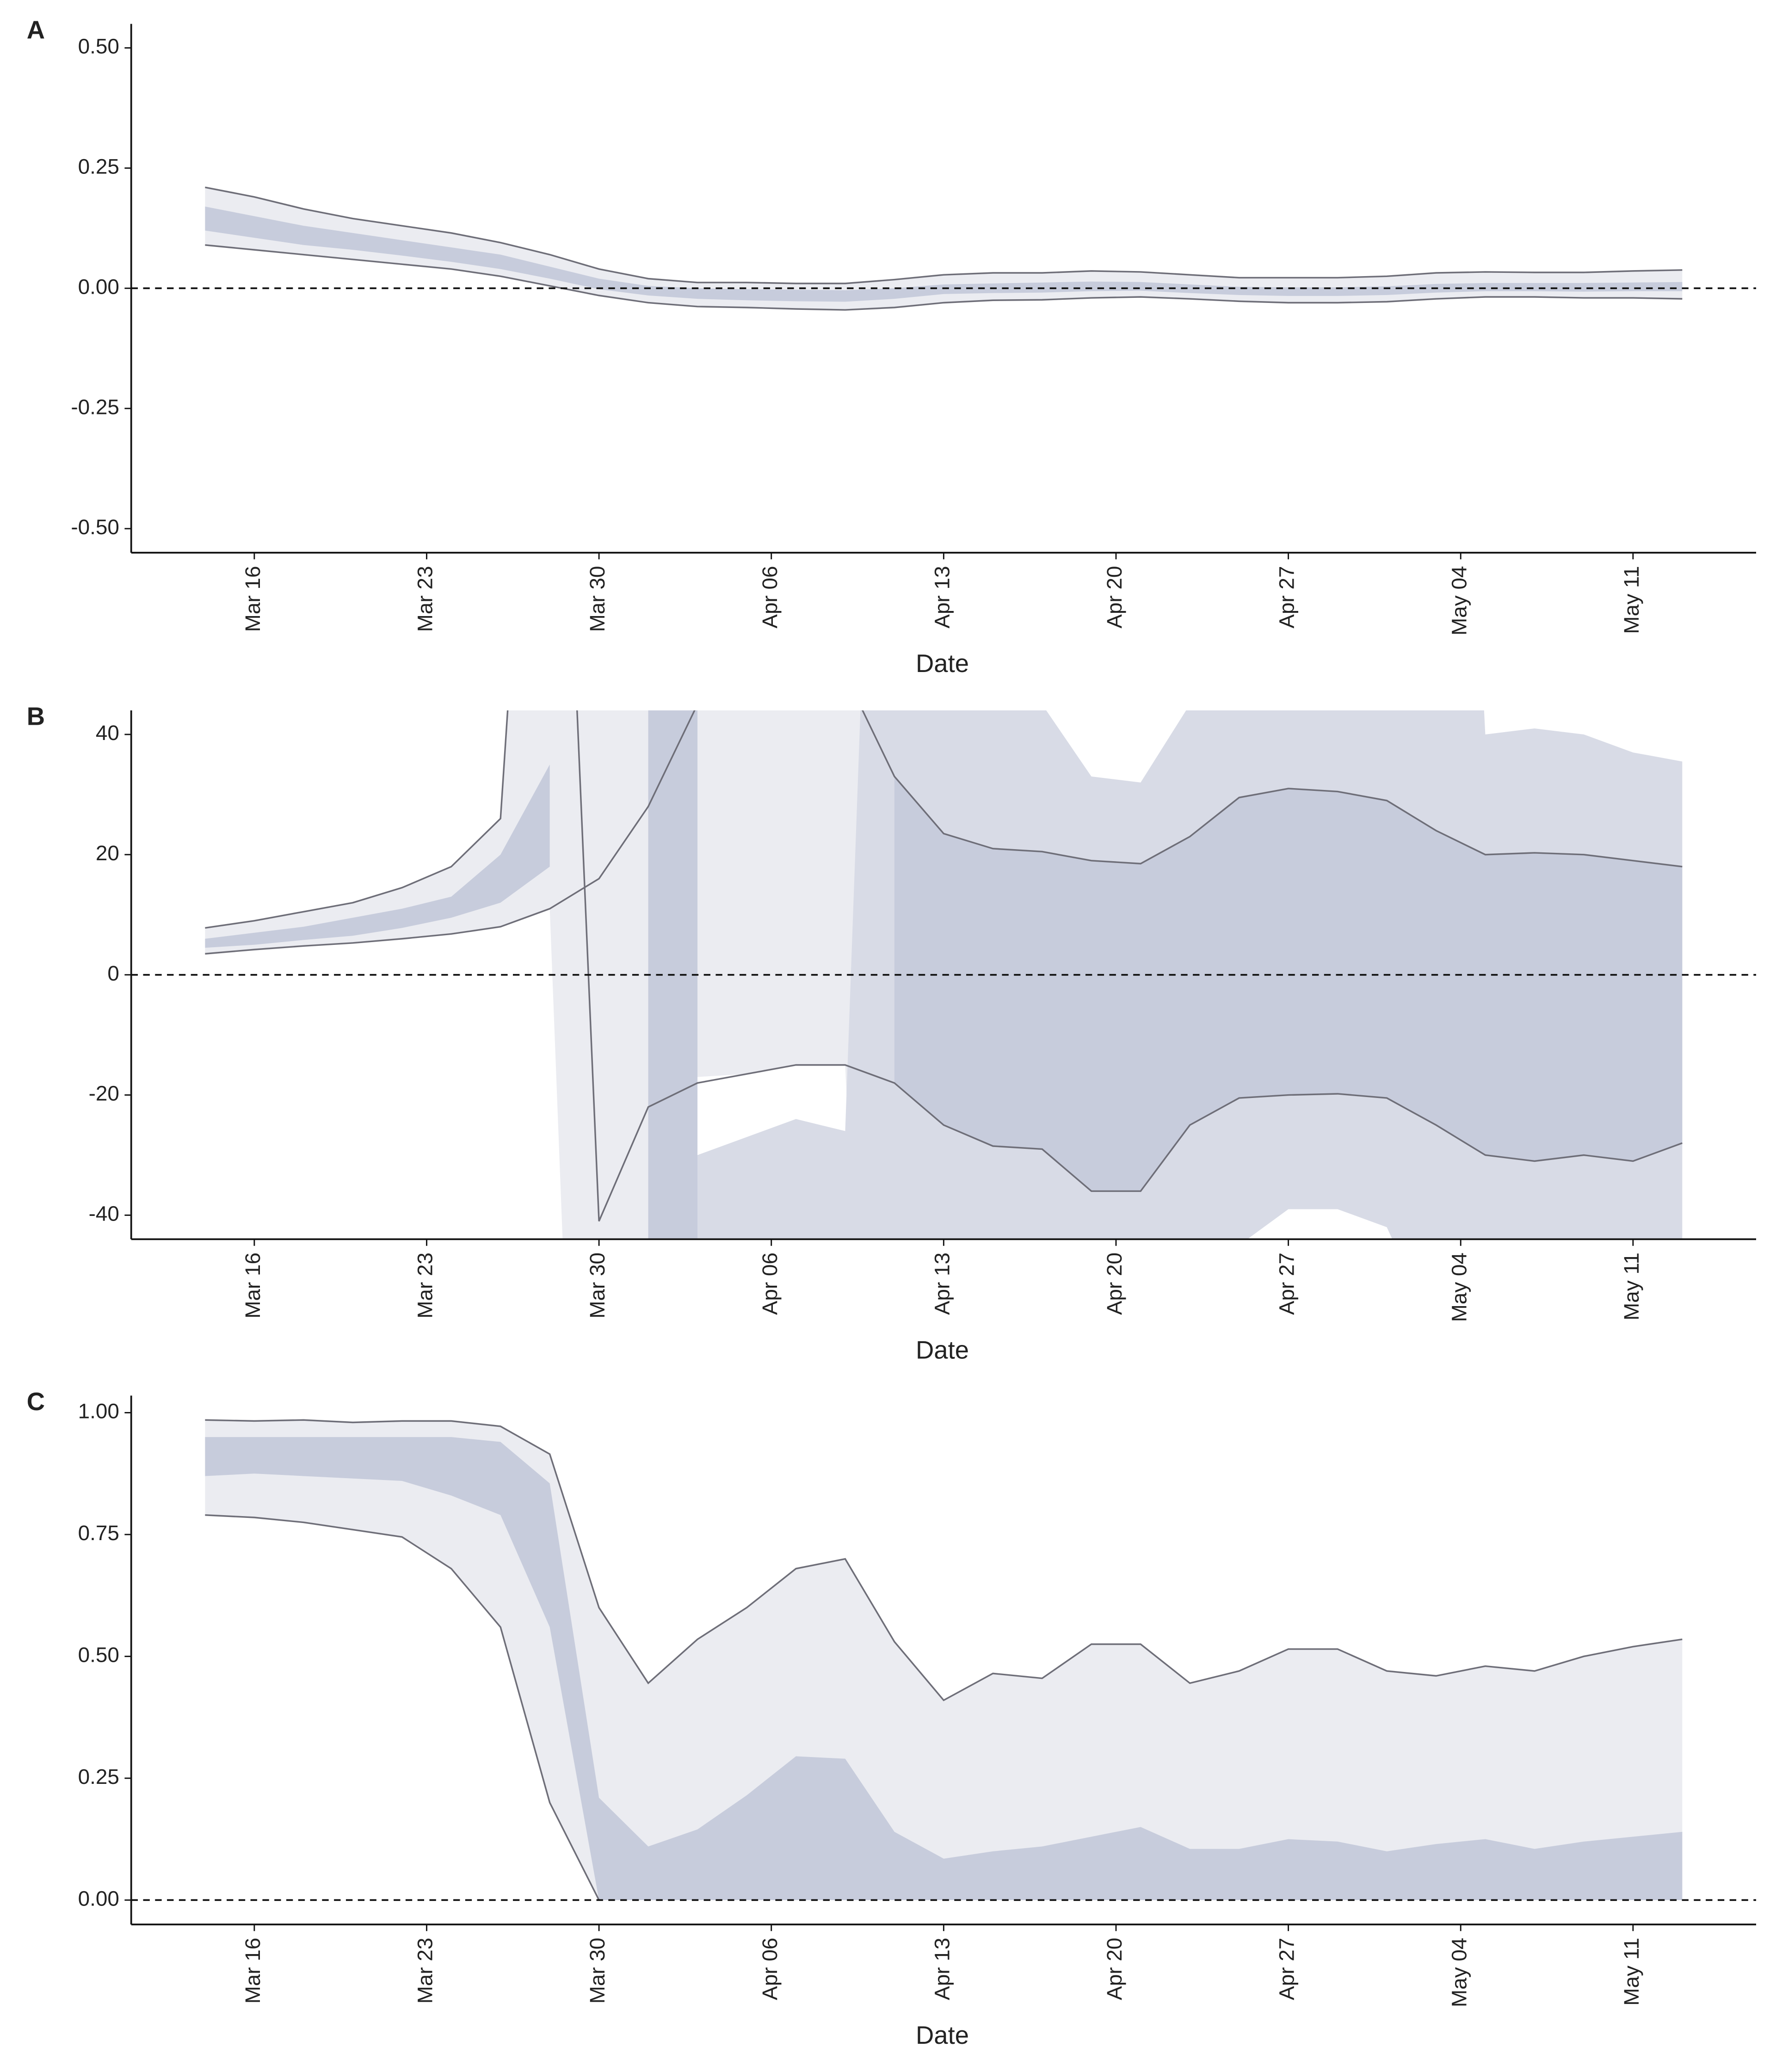 The width and height of the screenshot is (1776, 2072). What do you see at coordinates (36, 717) in the screenshot?
I see `panel-label: B` at bounding box center [36, 717].